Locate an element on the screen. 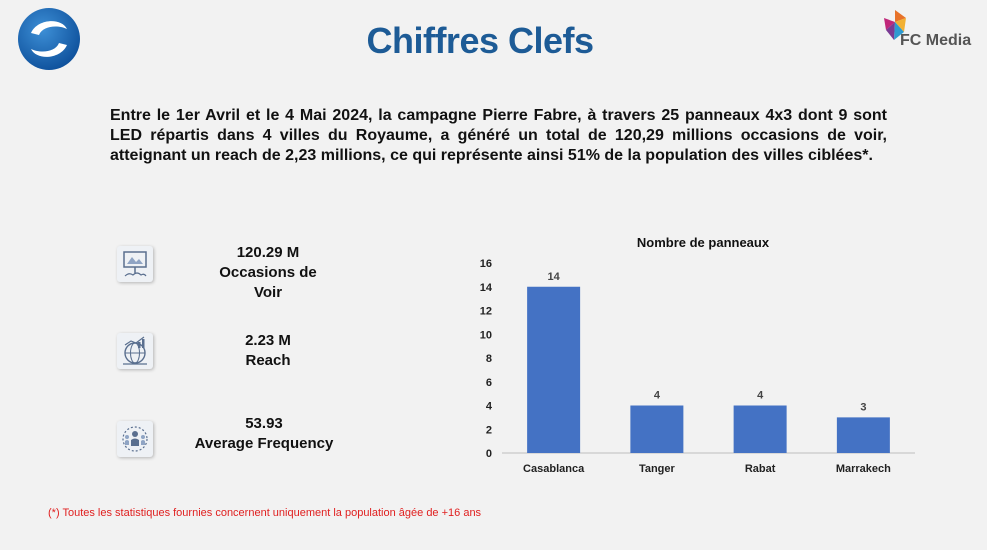  data-label: 3 is located at coordinates (863, 407).